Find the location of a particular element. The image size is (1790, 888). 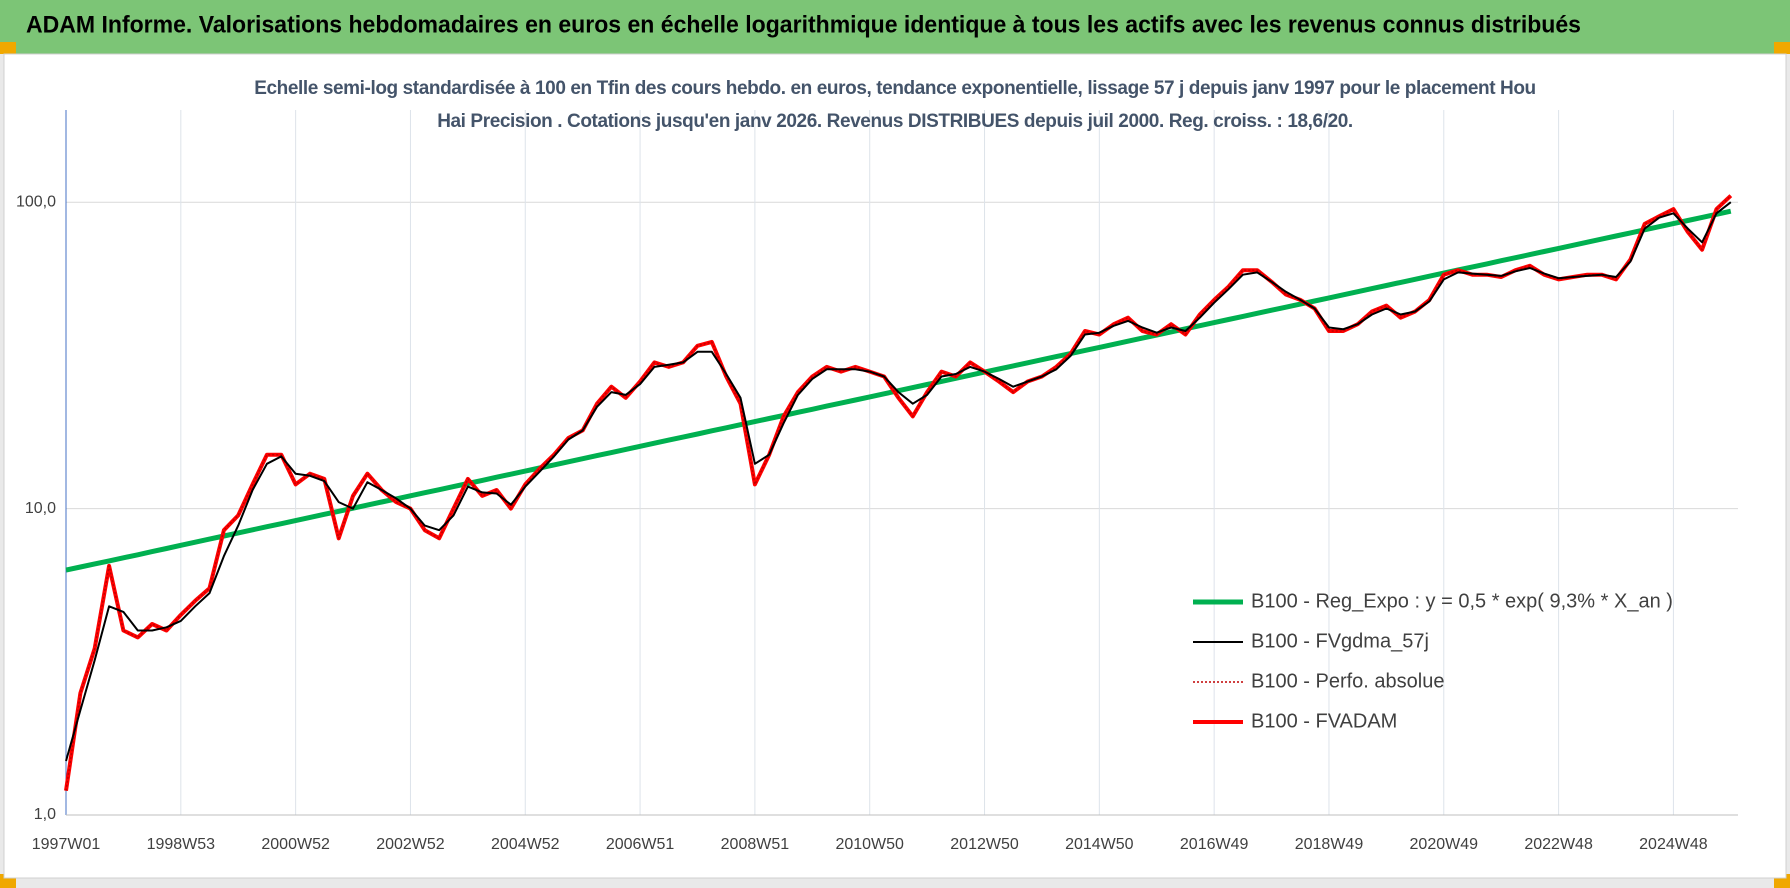

x-tick-label: 1997W01 is located at coordinates (66, 844).